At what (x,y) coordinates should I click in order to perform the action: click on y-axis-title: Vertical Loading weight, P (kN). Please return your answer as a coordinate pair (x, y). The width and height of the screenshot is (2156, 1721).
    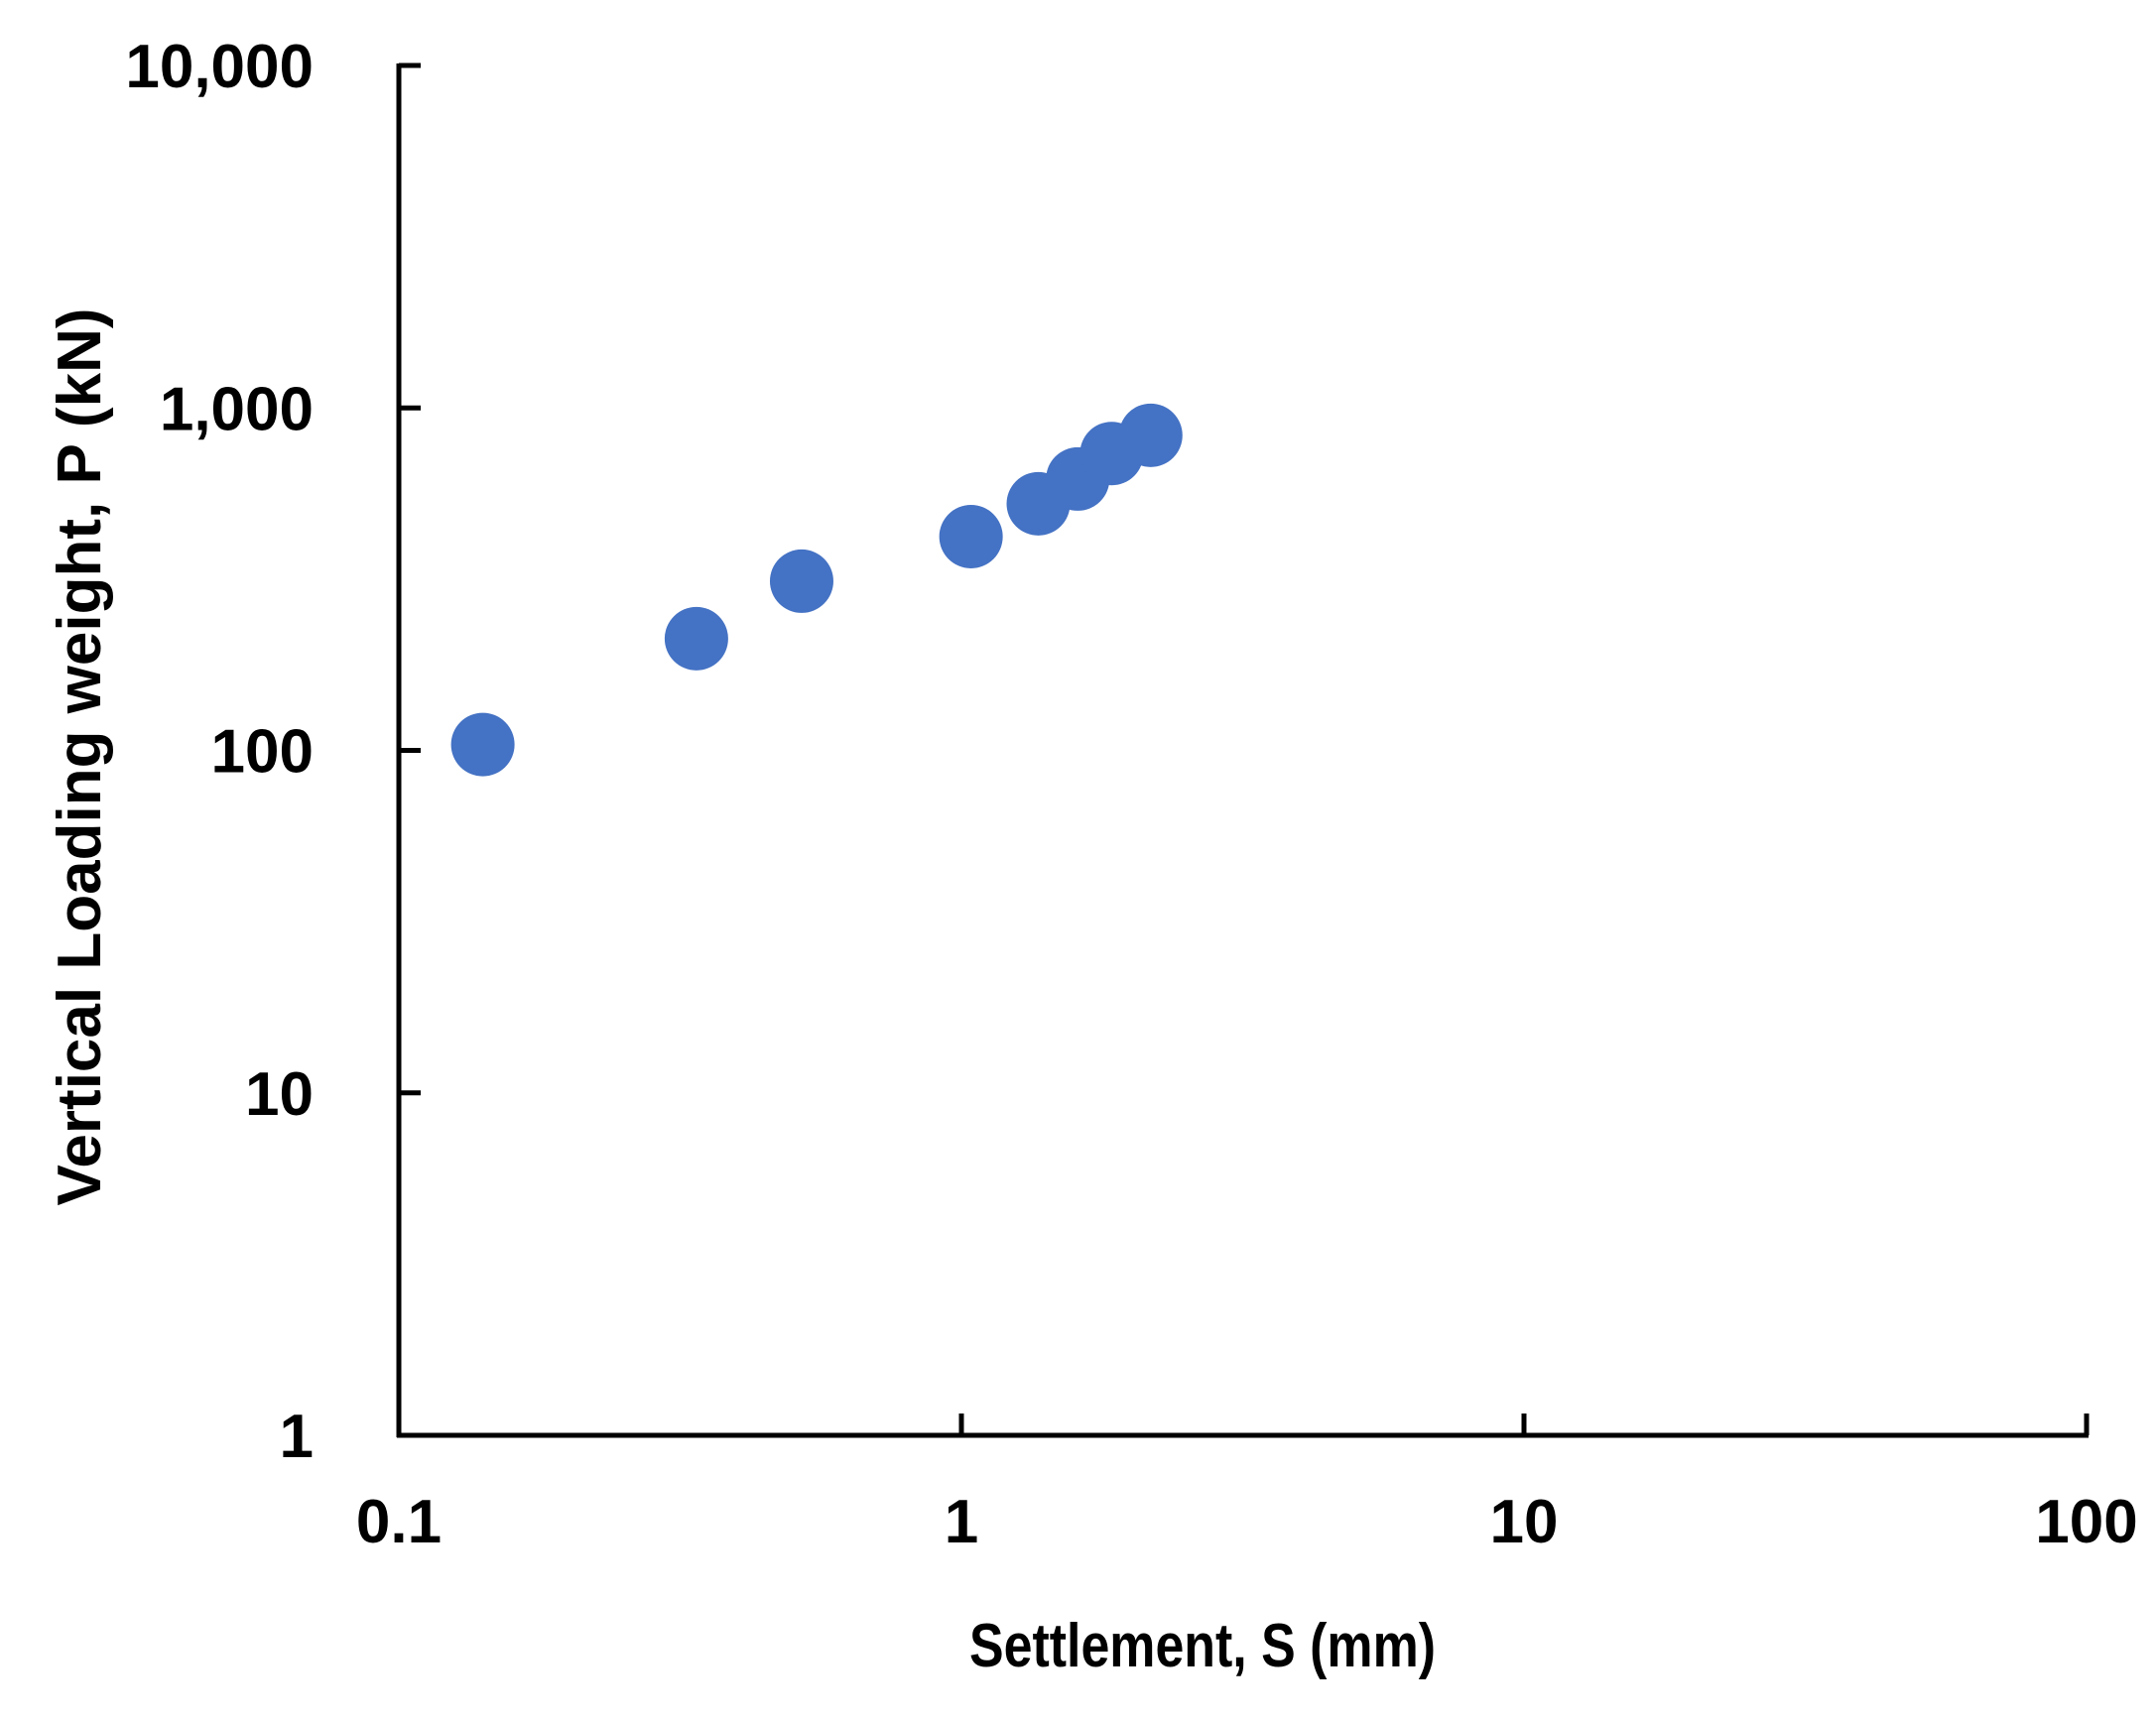
    Looking at the image, I should click on (80, 757).